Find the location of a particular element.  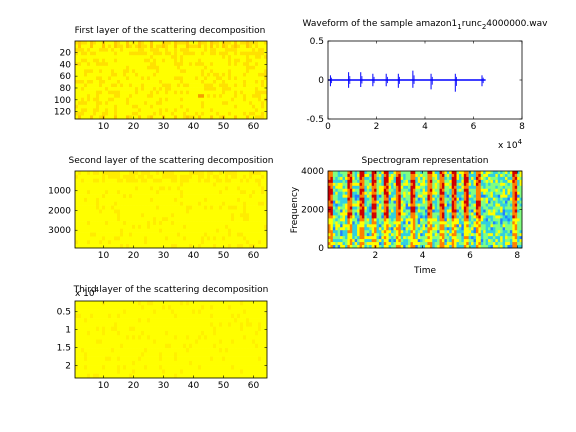

scatter1-ytick-label: 40 is located at coordinates (66, 65).